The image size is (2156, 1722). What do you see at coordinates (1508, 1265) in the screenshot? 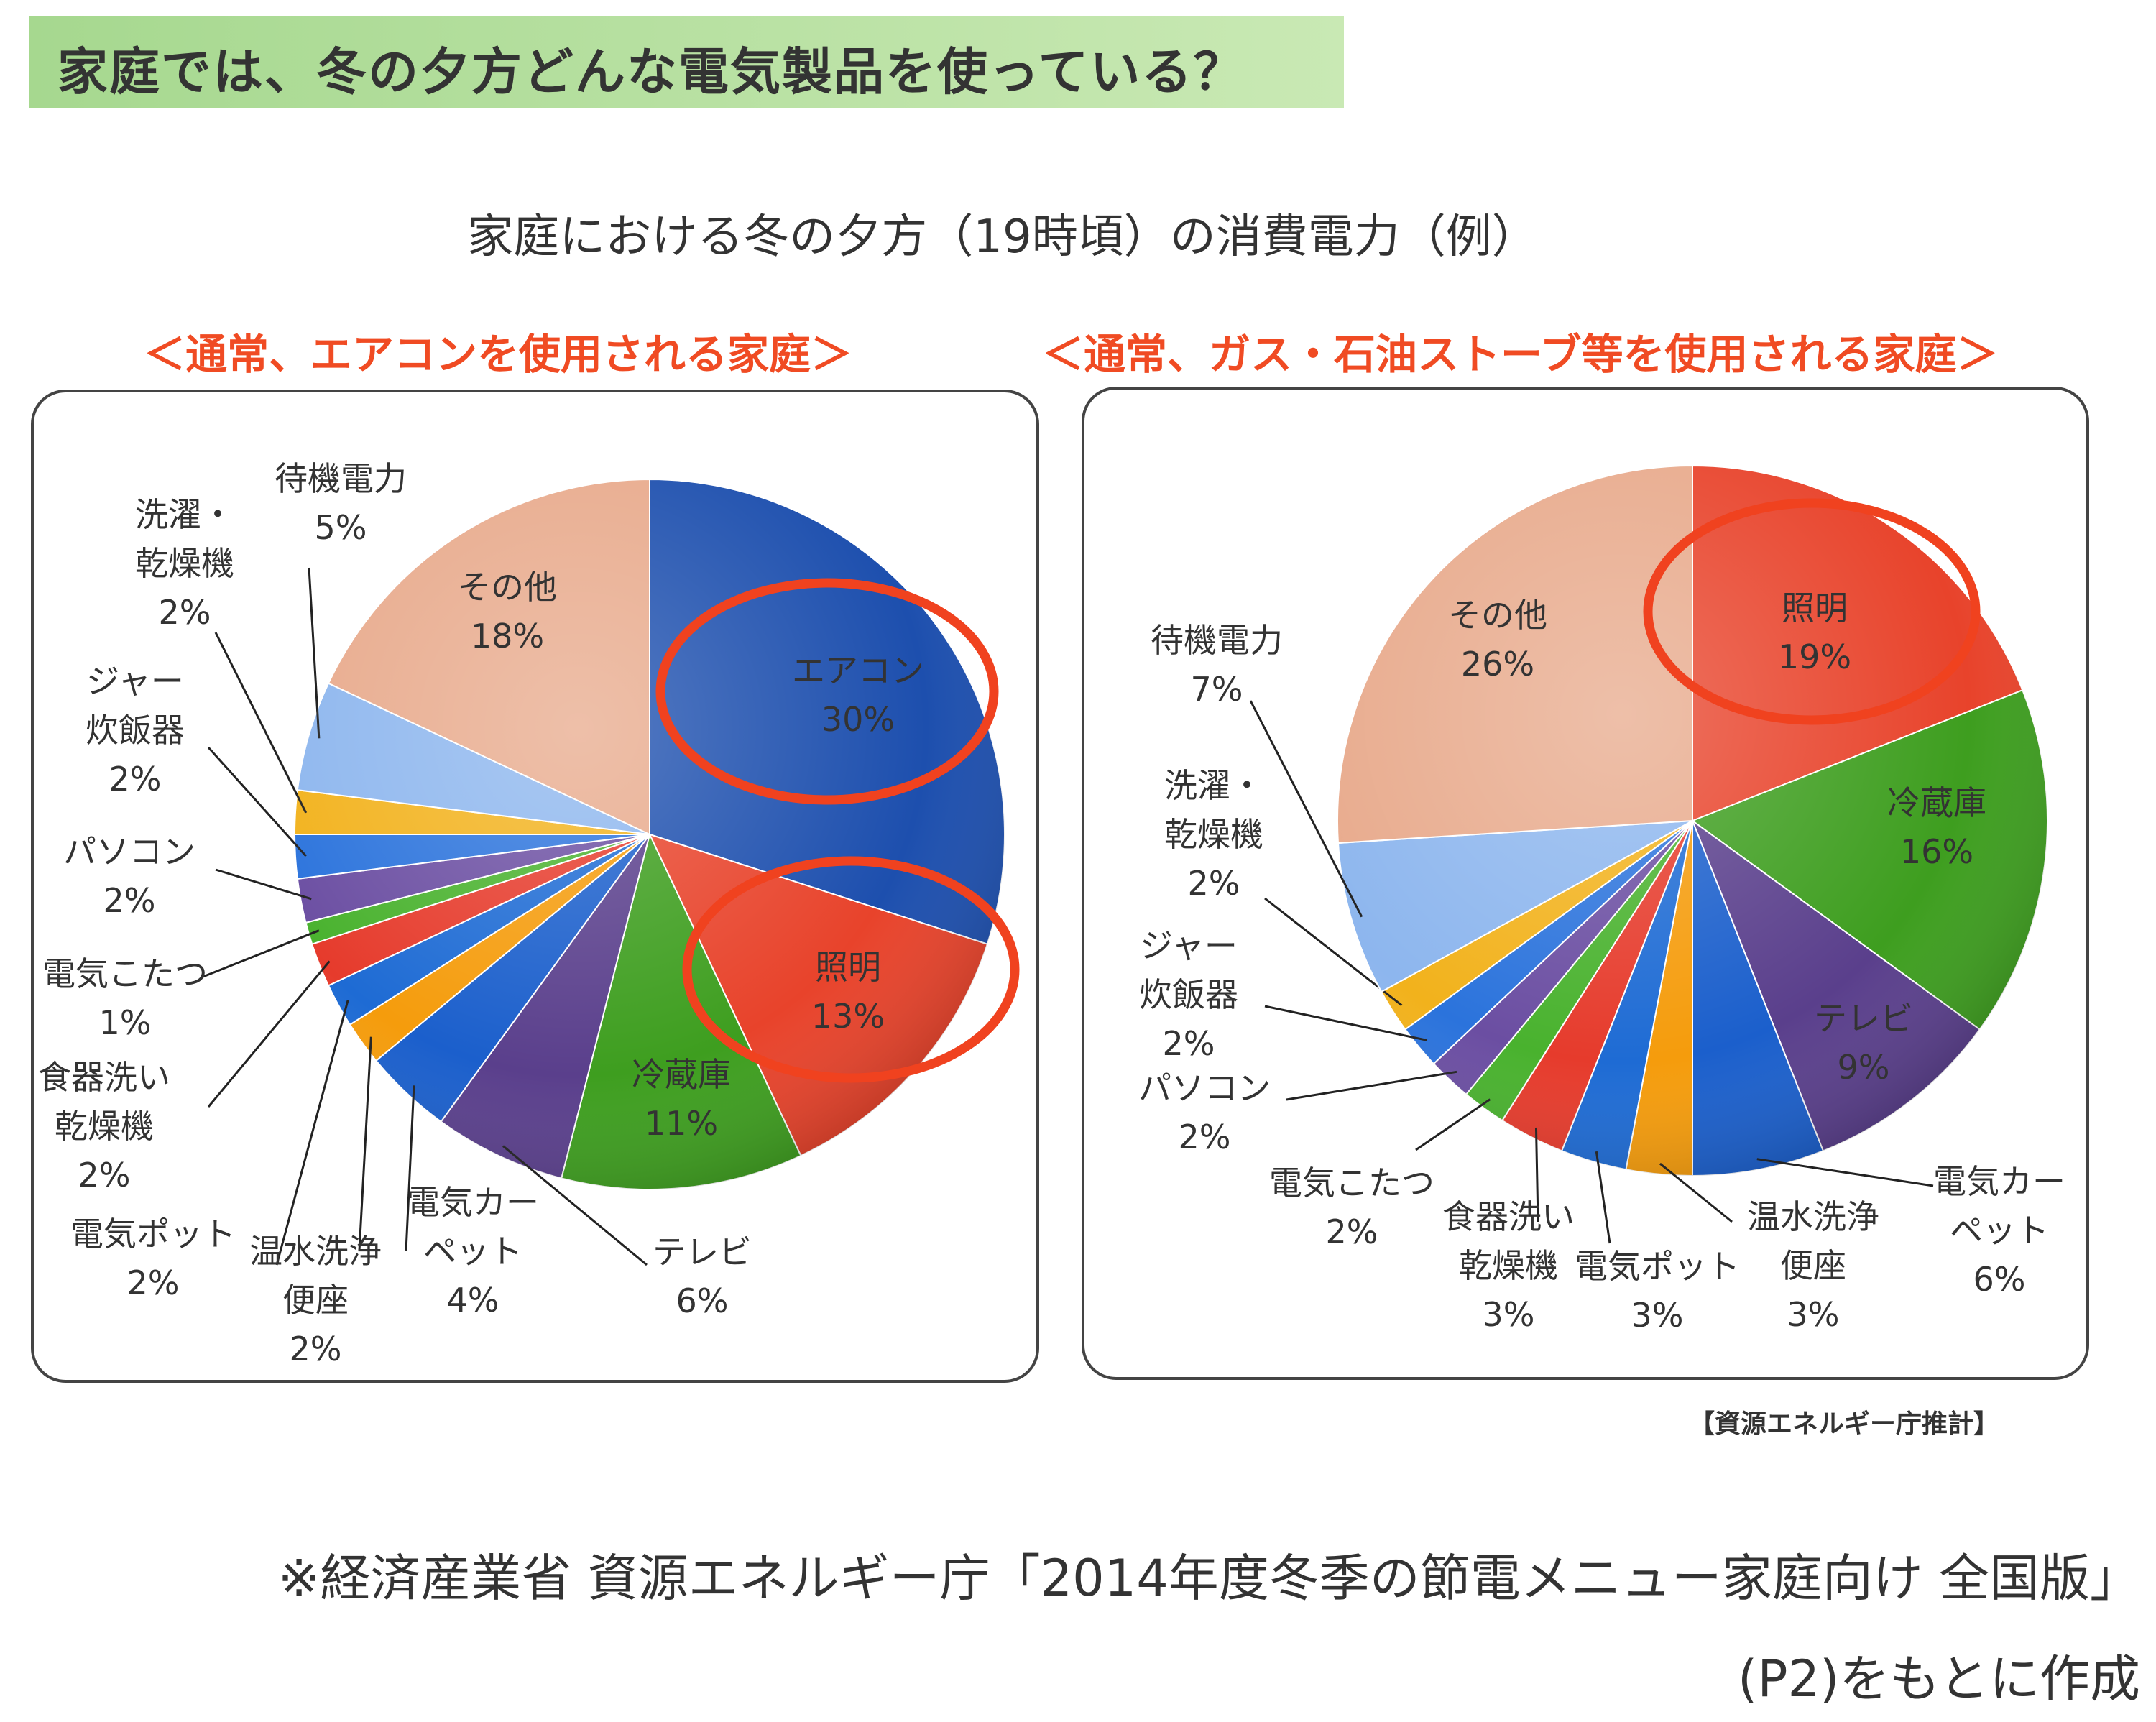
I see `slice-label: 食器洗い 乾燥機 3%` at bounding box center [1508, 1265].